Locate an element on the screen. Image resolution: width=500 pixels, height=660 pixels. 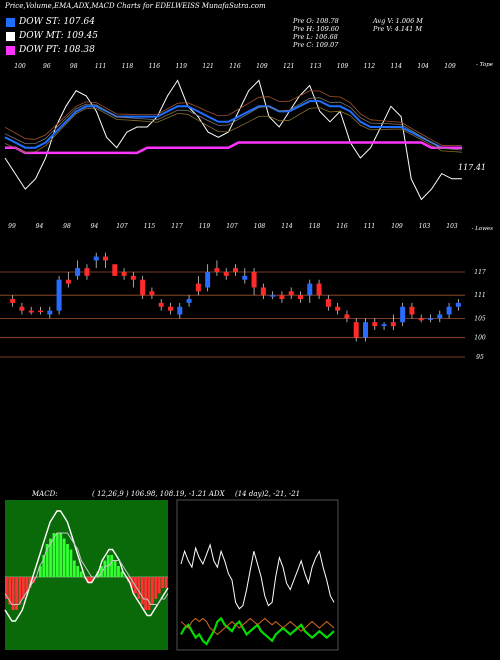
price-level-label: 117 is located at coordinates (480, 272).